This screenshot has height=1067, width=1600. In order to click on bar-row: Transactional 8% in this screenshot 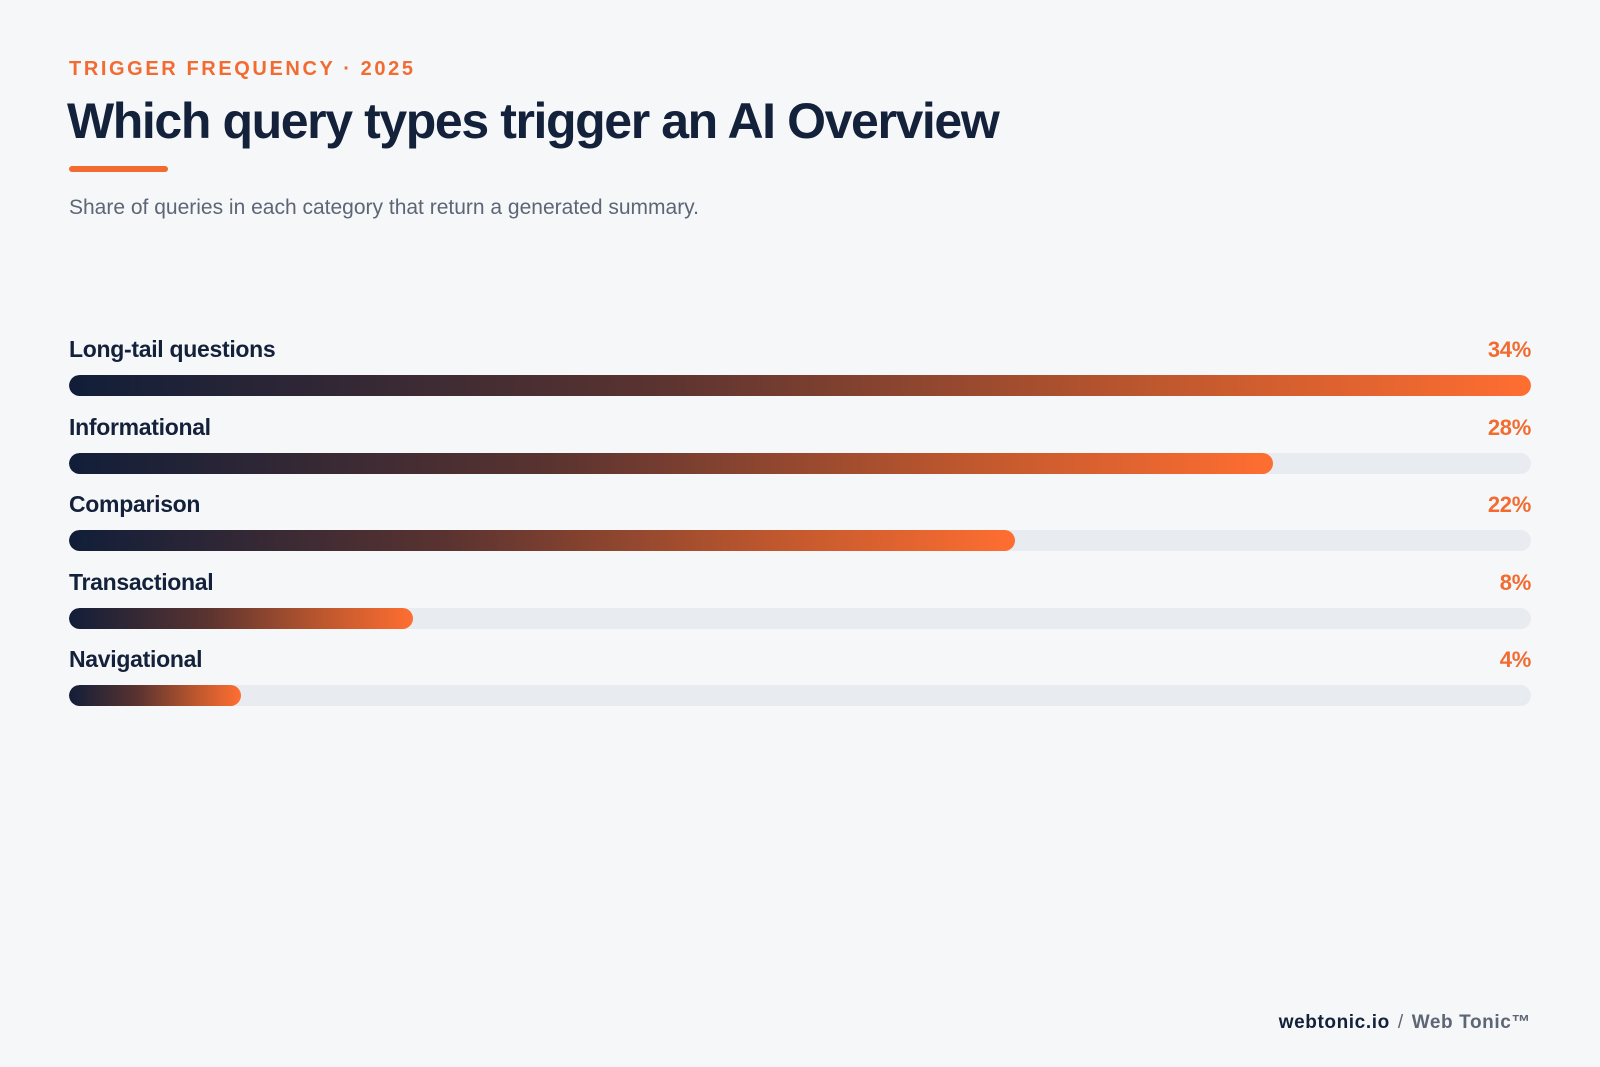, I will do `click(800, 608)`.